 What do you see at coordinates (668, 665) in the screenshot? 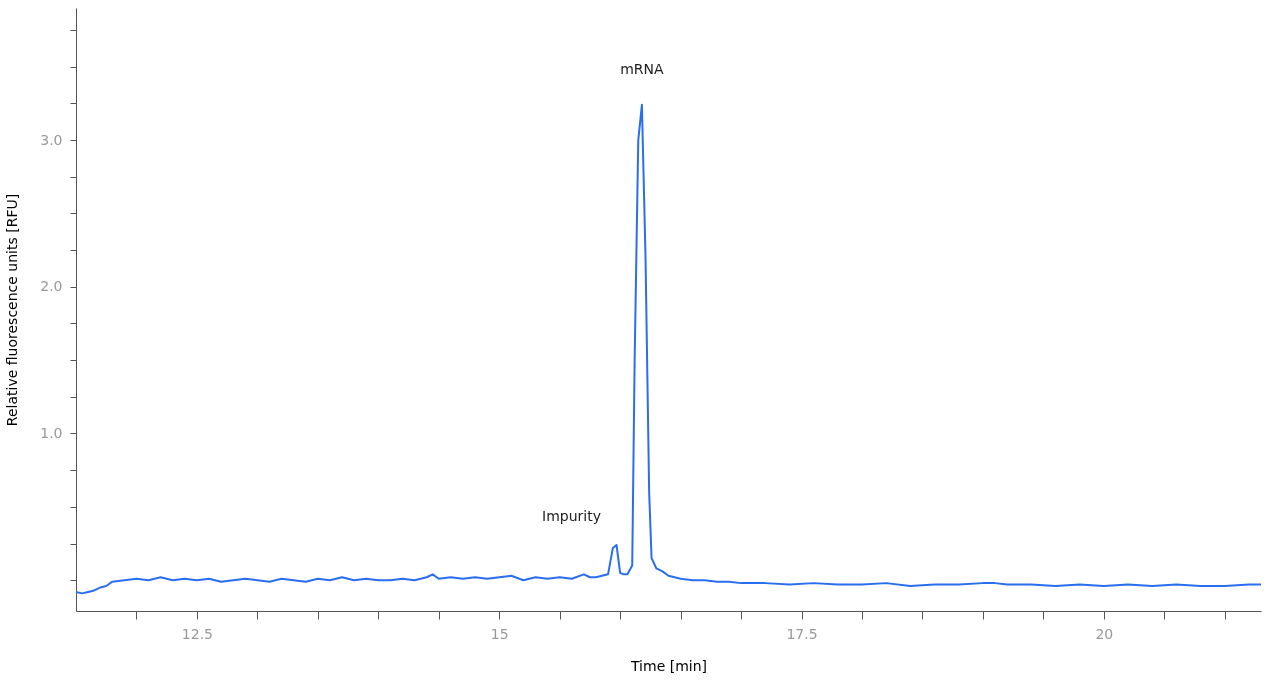
I see `x-axis-title: Time [min]` at bounding box center [668, 665].